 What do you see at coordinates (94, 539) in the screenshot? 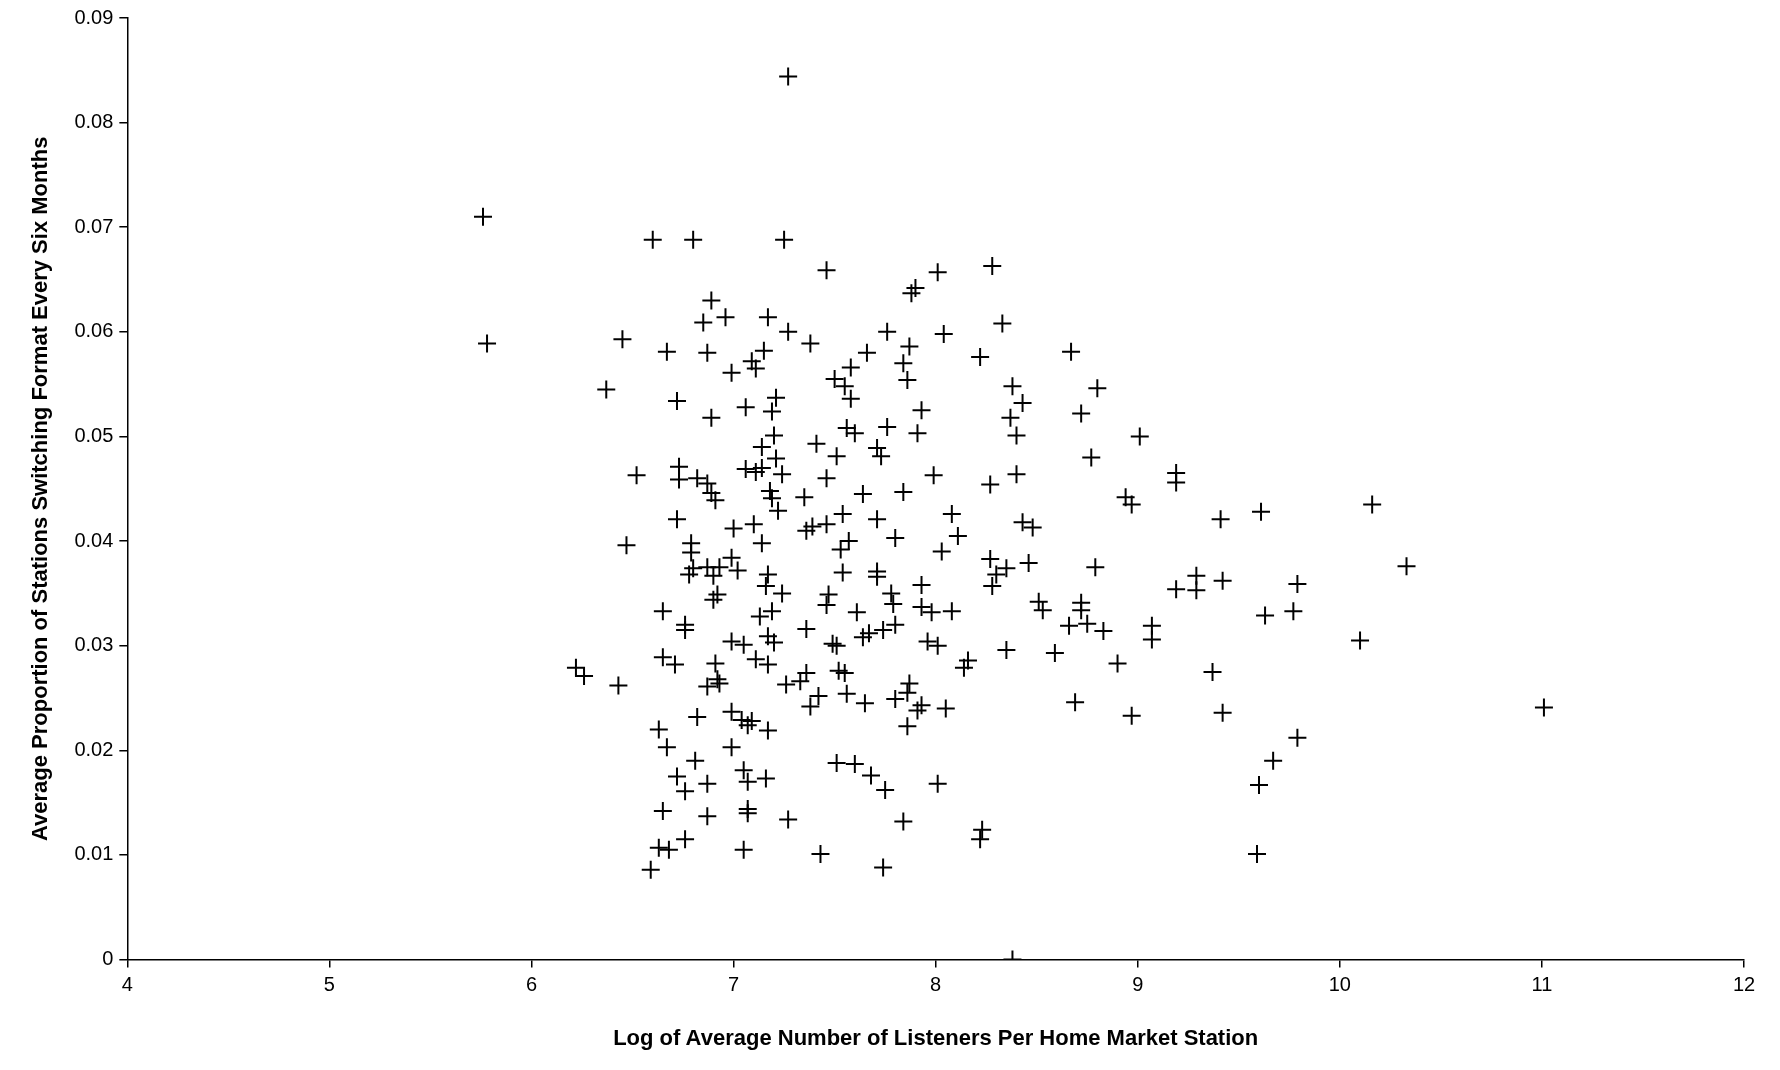
I see `y-tick-label: 0.04` at bounding box center [94, 539].